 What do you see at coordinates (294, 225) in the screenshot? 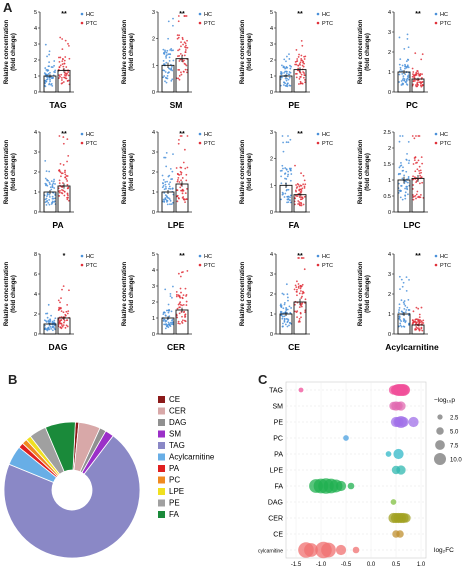
I see `chart-title: FA` at bounding box center [294, 225].